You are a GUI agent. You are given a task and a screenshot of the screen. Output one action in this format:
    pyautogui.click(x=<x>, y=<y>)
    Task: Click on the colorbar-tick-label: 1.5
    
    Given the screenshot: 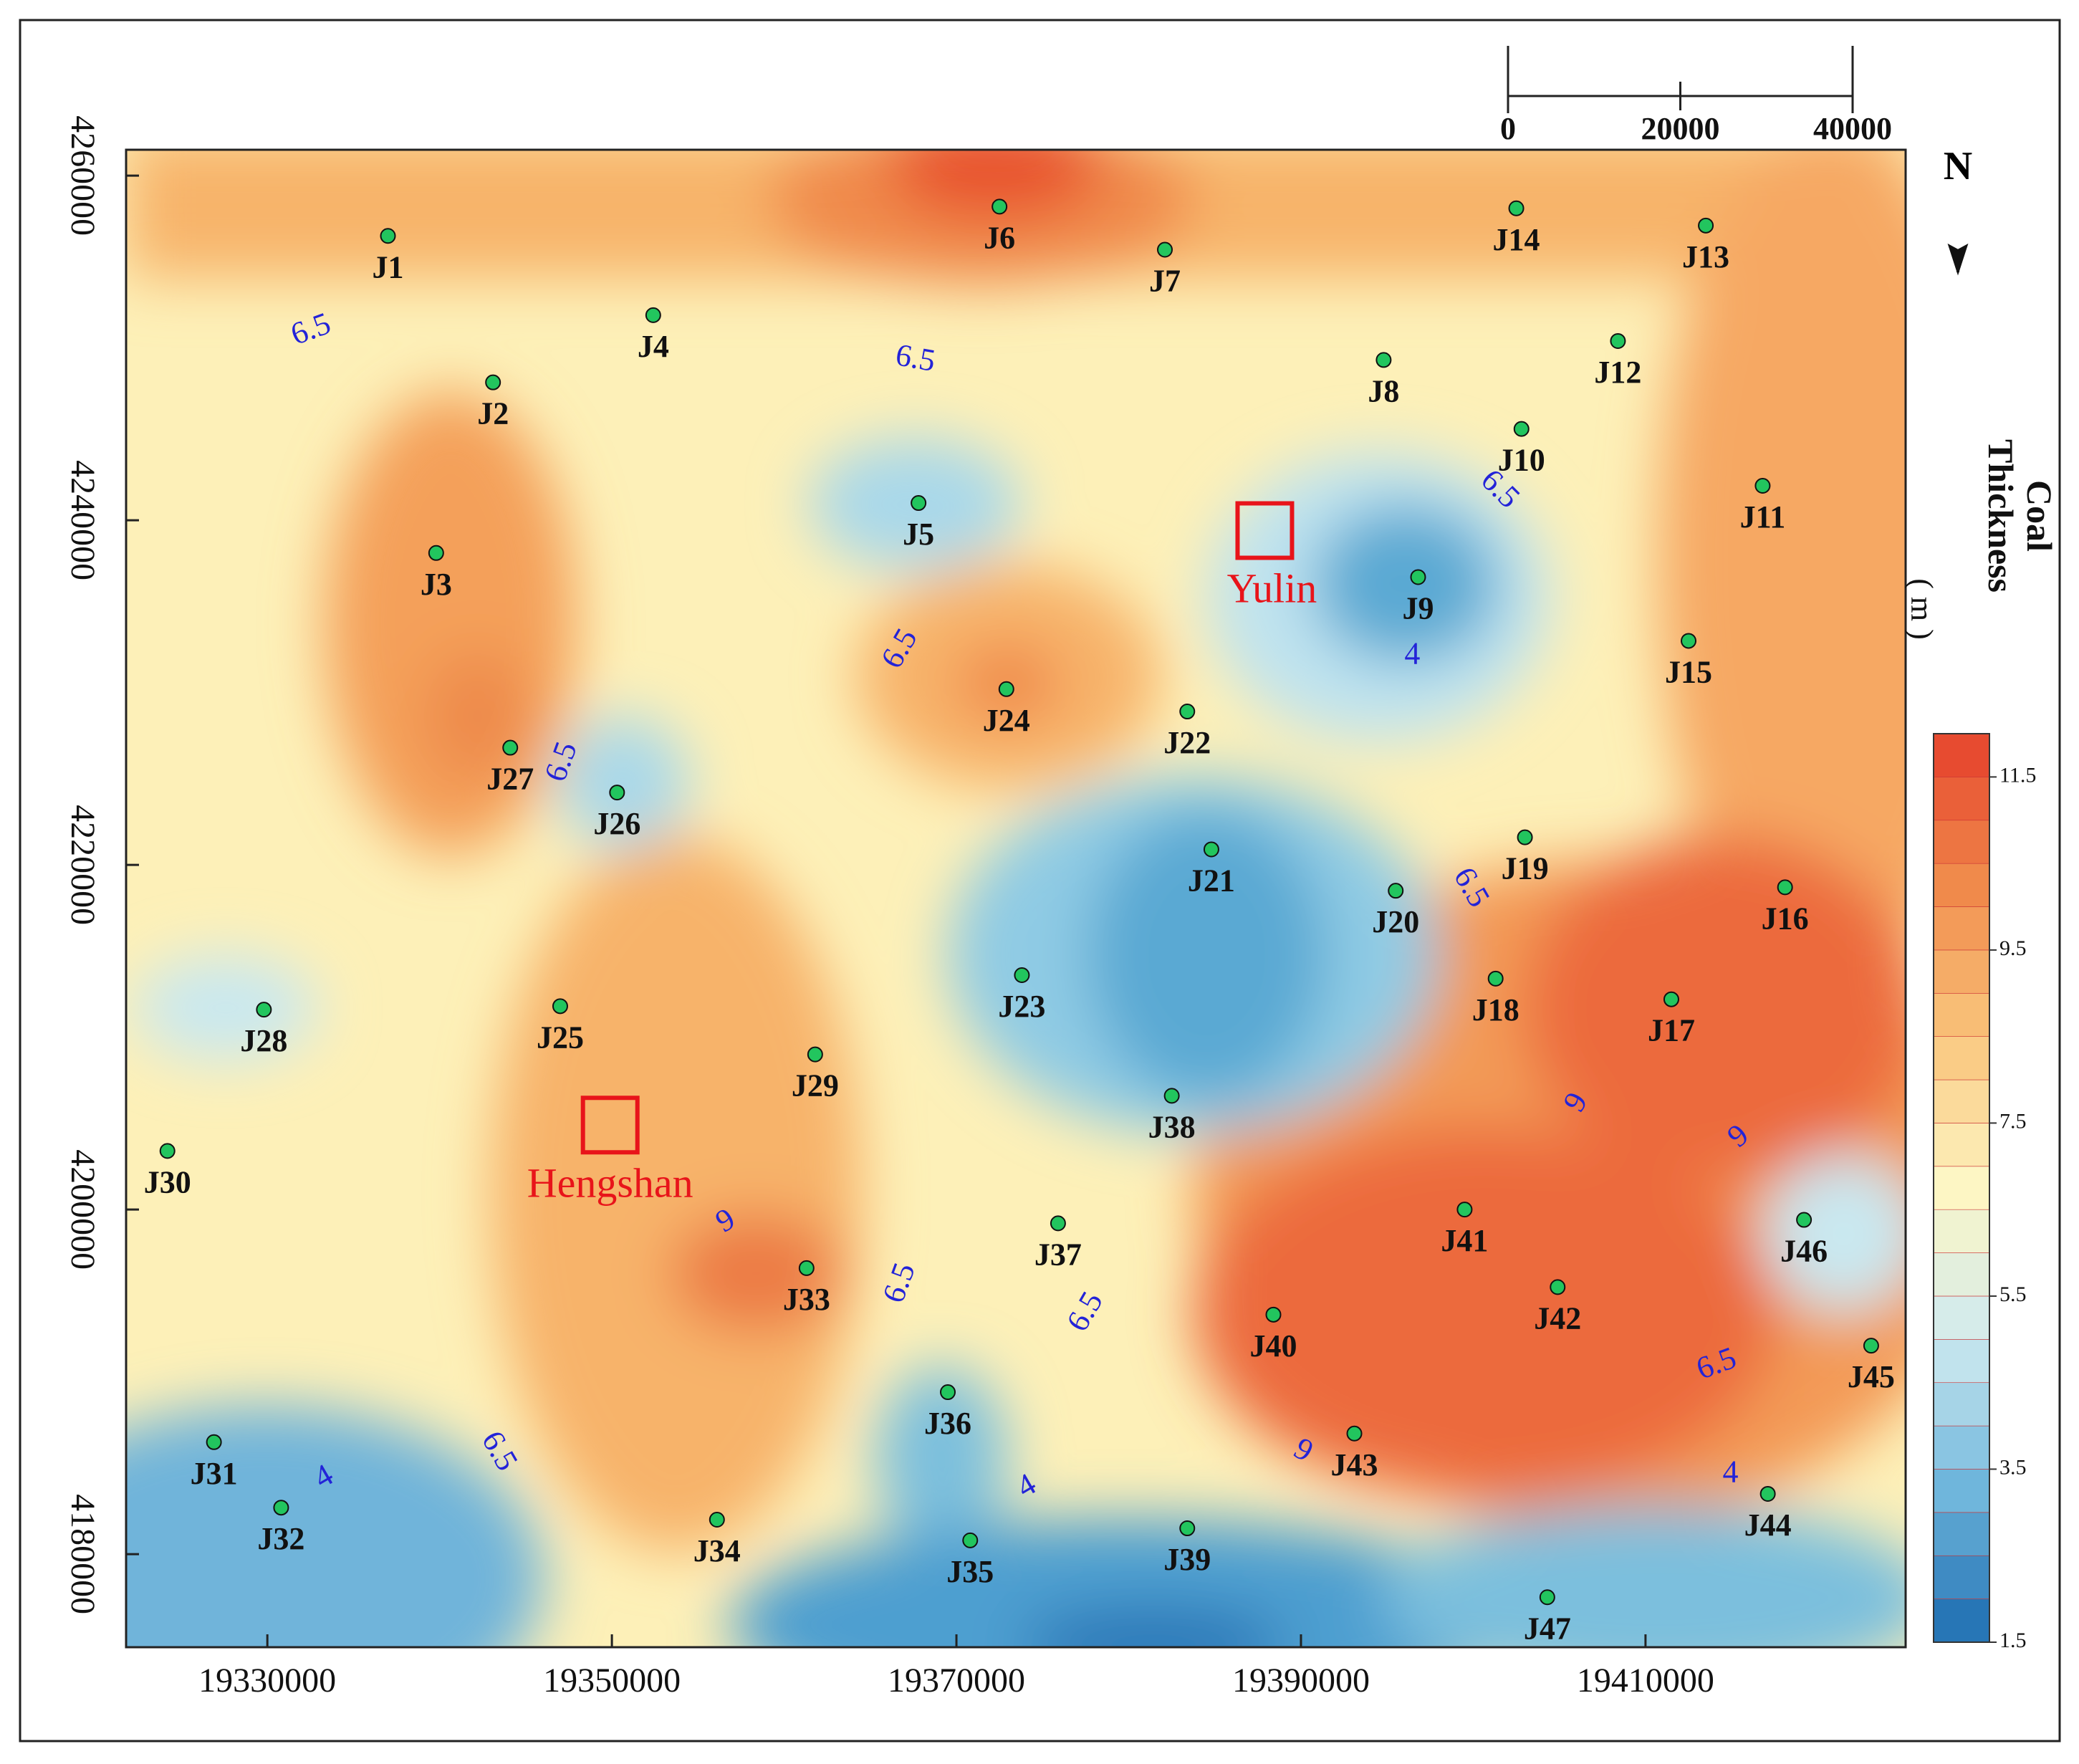 What is the action you would take?
    pyautogui.click(x=2013, y=1640)
    